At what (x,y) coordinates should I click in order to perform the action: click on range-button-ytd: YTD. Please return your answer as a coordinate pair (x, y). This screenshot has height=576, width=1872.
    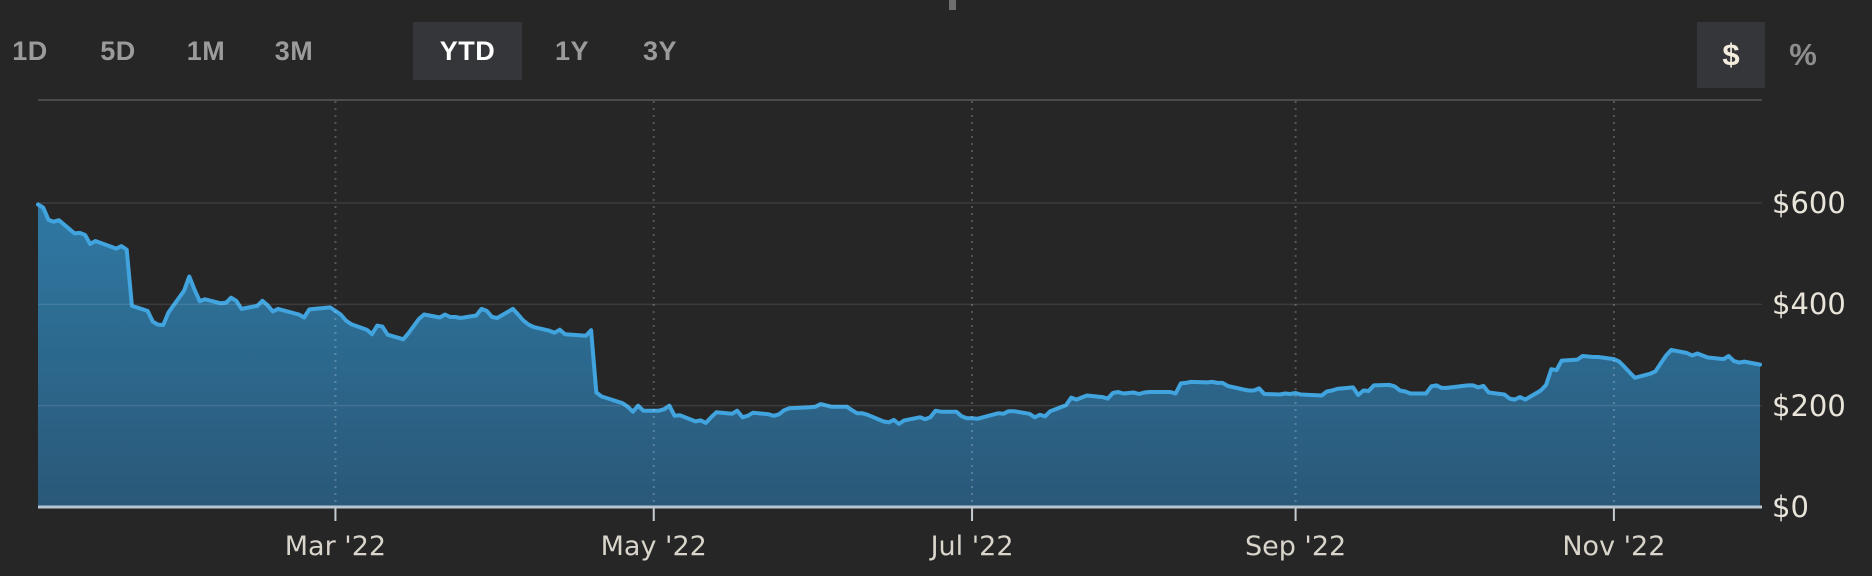
    Looking at the image, I should click on (467, 51).